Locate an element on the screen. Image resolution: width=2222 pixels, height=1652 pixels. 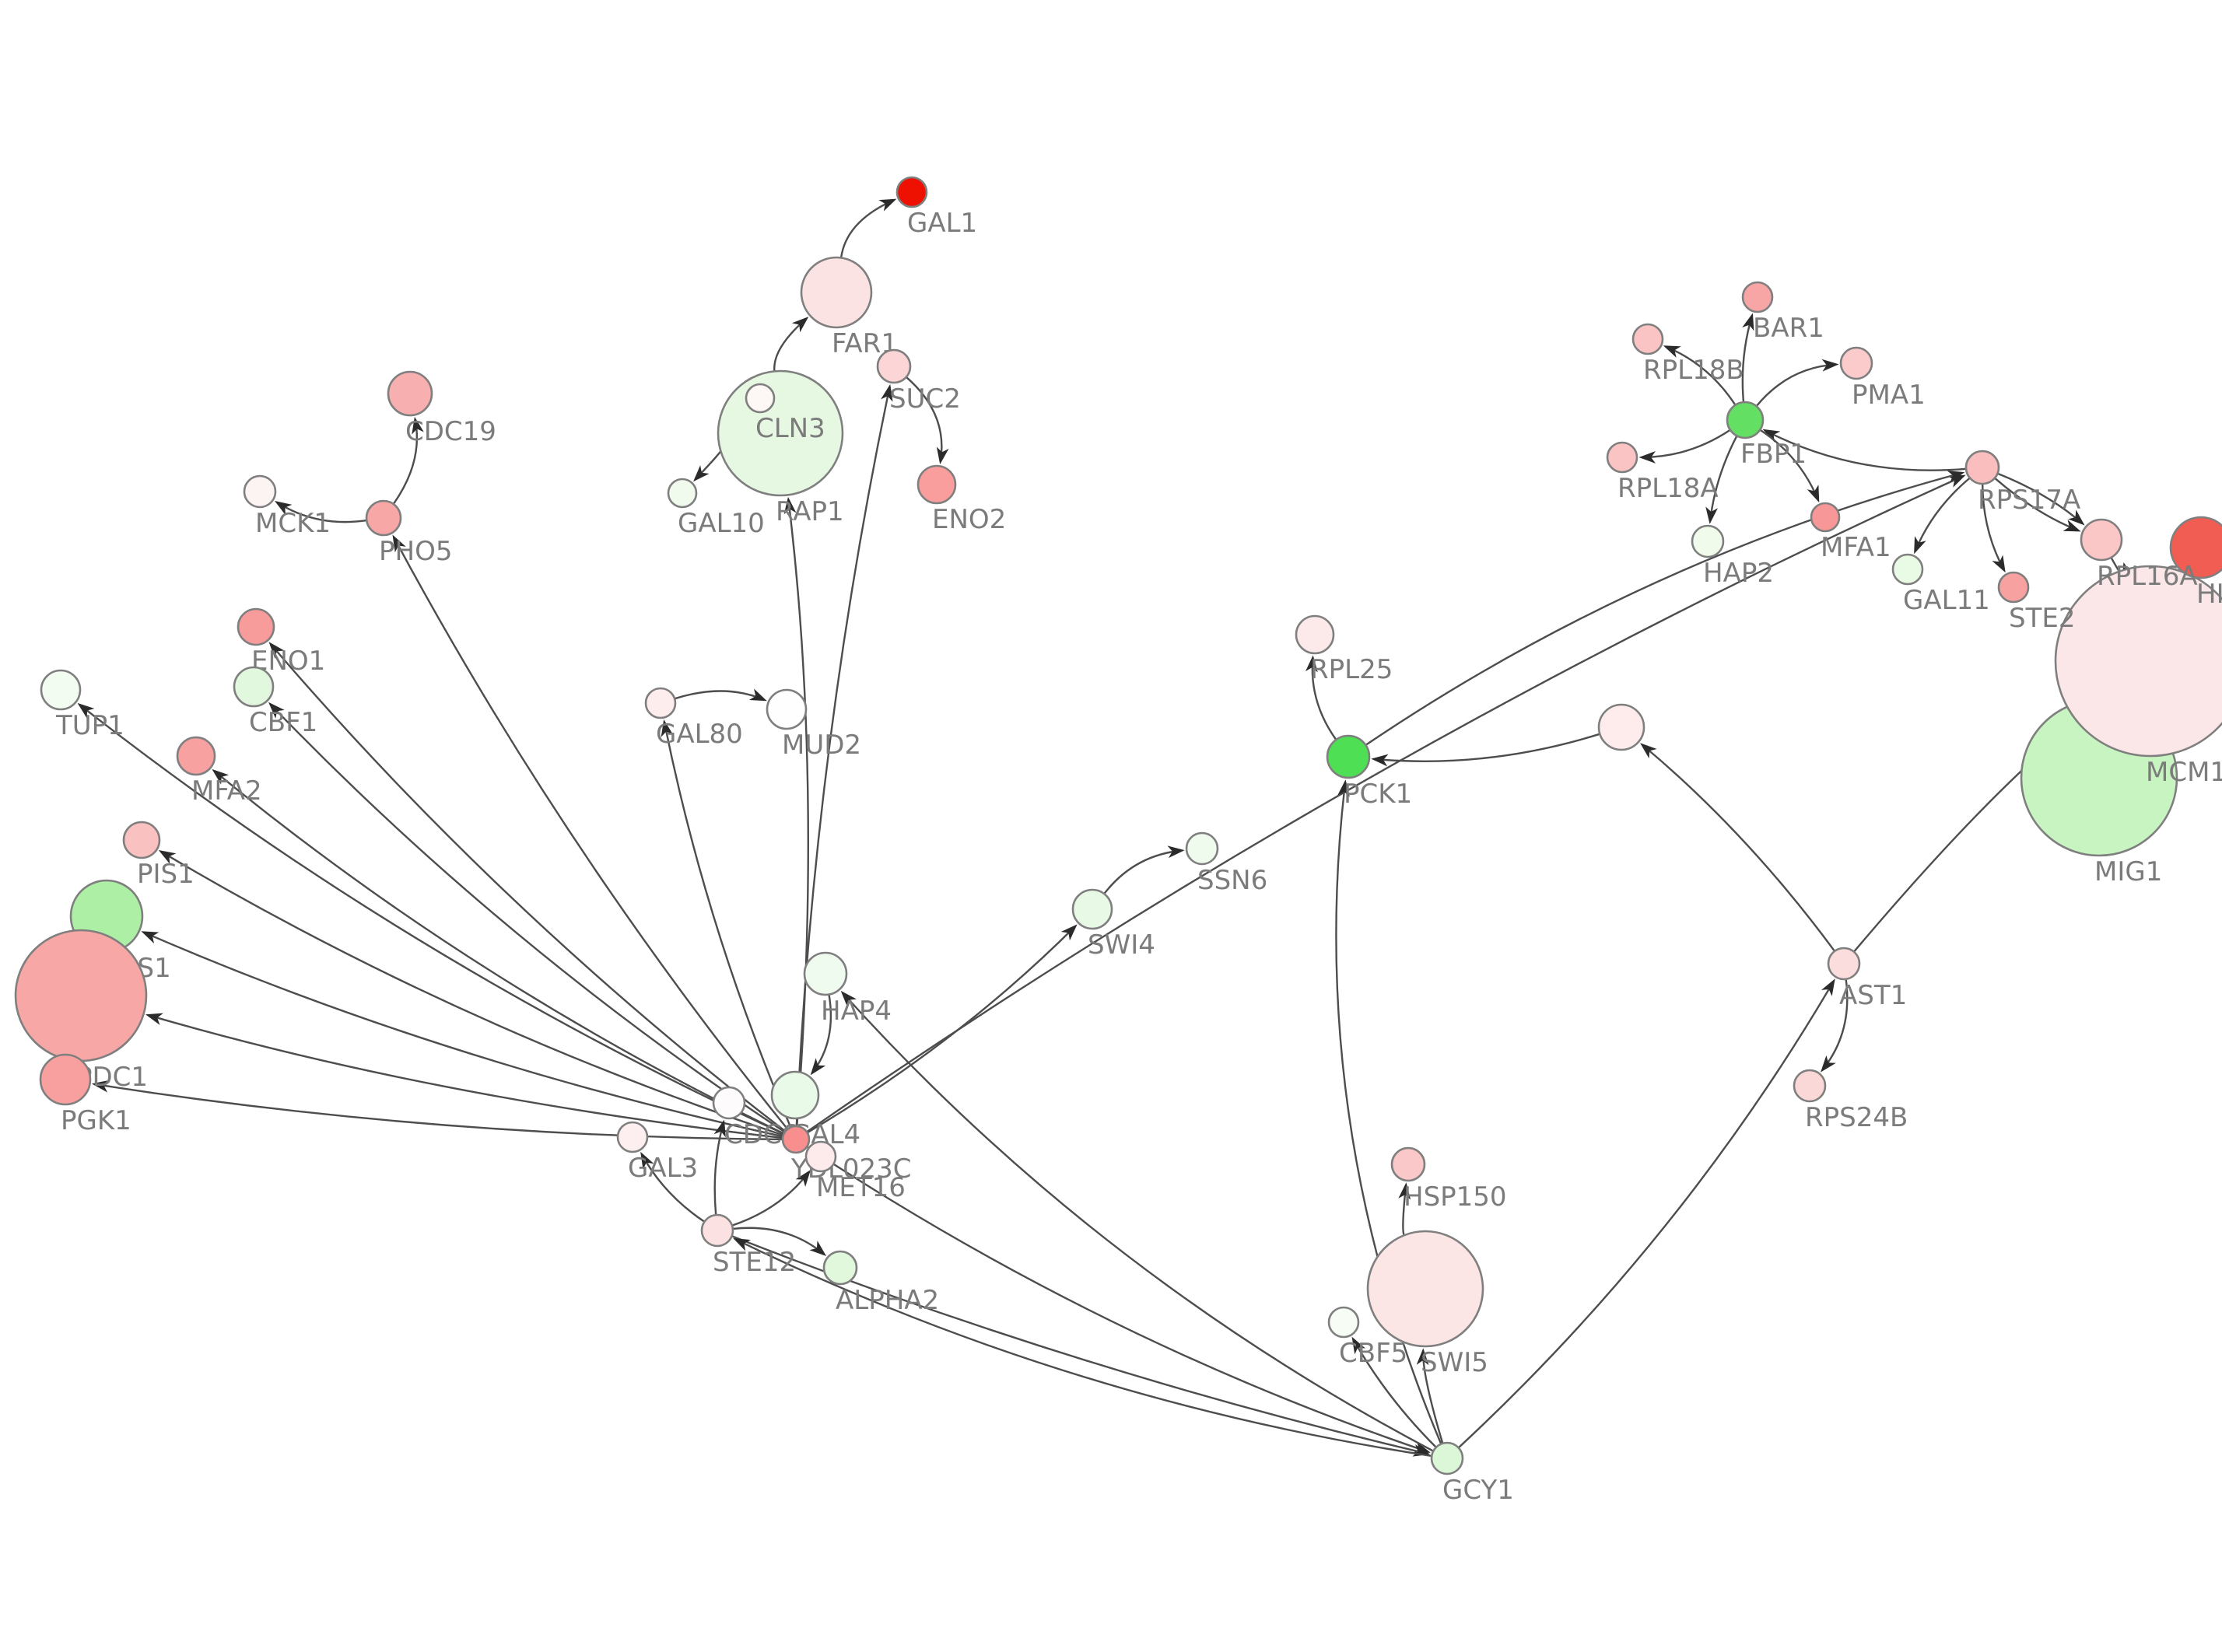
node-group-SWI5: SWI5 is located at coordinates (1427, 1304).